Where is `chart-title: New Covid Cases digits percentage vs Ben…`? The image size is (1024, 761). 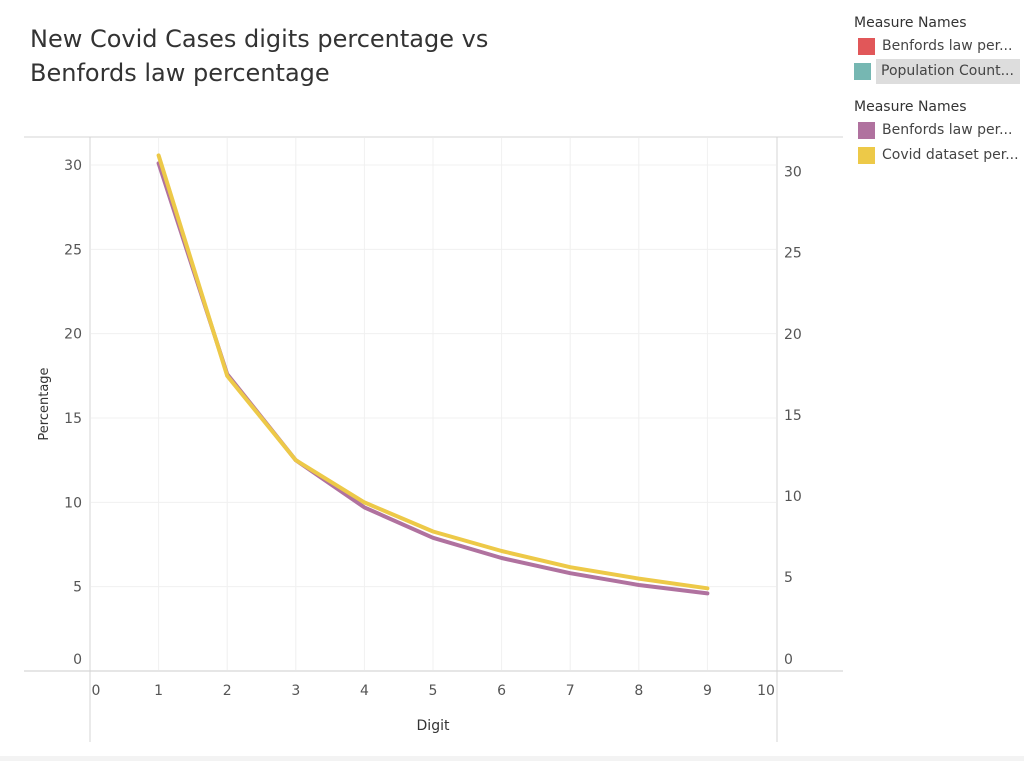 chart-title: New Covid Cases digits percentage vs Ben… is located at coordinates (290, 56).